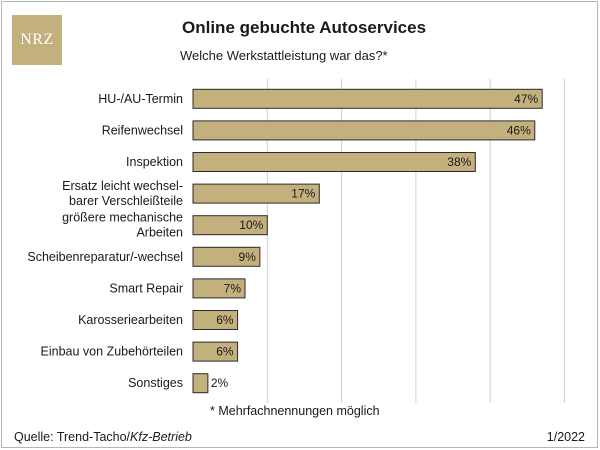 The width and height of the screenshot is (600, 450). I want to click on logo-text: NRZ, so click(37, 39).